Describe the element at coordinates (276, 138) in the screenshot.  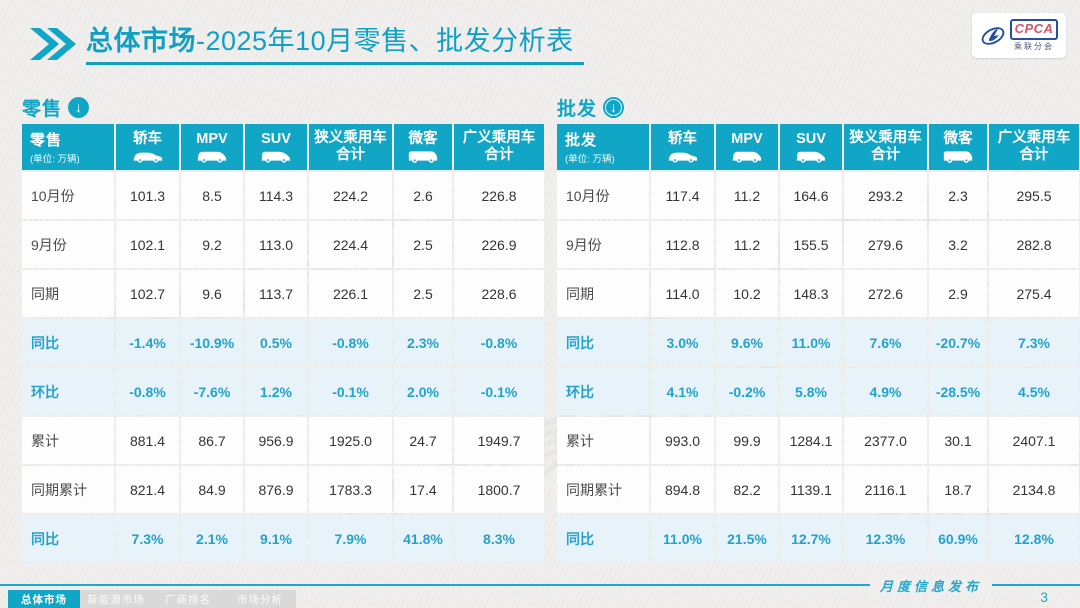
I see `column-label: SUV` at that location.